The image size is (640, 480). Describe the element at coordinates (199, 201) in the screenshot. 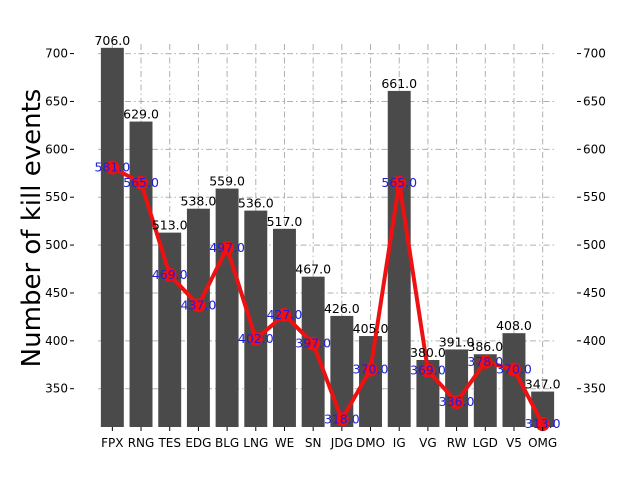

I see `bar-value-label: 538.0` at that location.